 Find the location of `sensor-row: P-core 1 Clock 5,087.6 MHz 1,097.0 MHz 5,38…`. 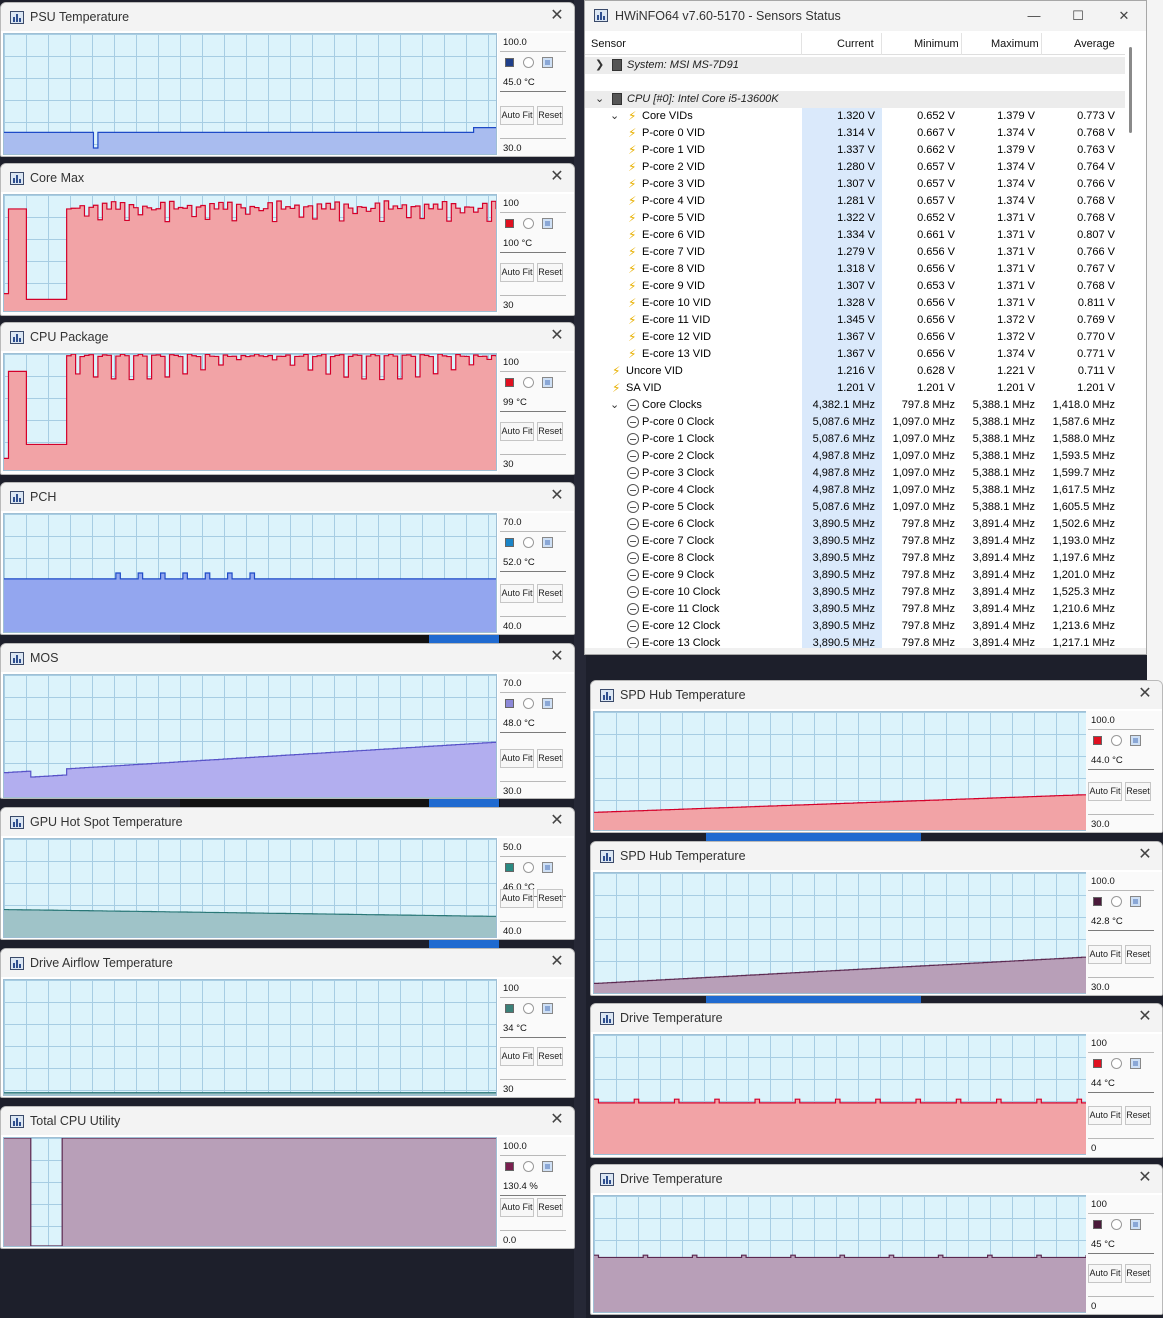

sensor-row: P-core 1 Clock 5,087.6 MHz 1,097.0 MHz 5,38… is located at coordinates (855, 439).